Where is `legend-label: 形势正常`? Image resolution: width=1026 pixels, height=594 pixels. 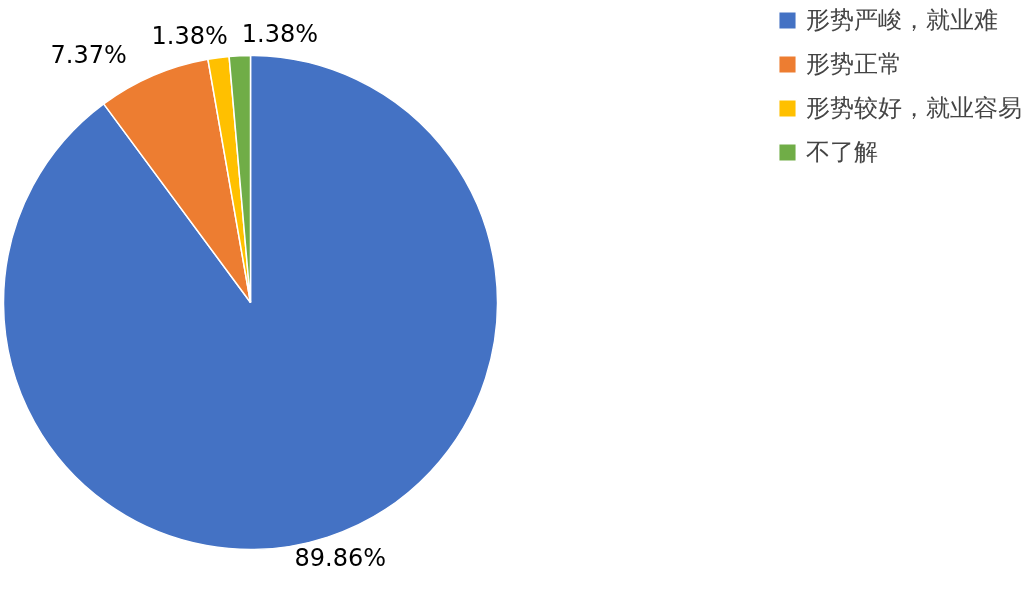 legend-label: 形势正常 is located at coordinates (854, 64).